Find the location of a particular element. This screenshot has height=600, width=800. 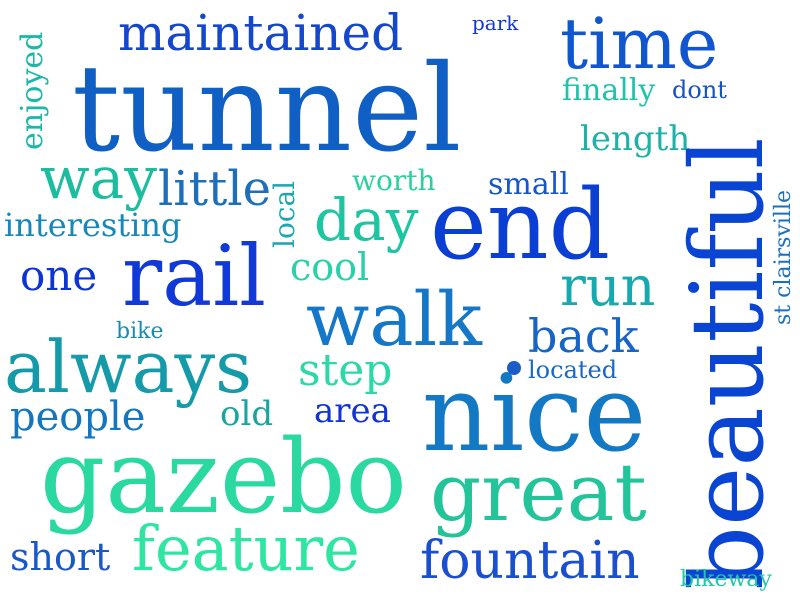

word-park: park is located at coordinates (495, 23).